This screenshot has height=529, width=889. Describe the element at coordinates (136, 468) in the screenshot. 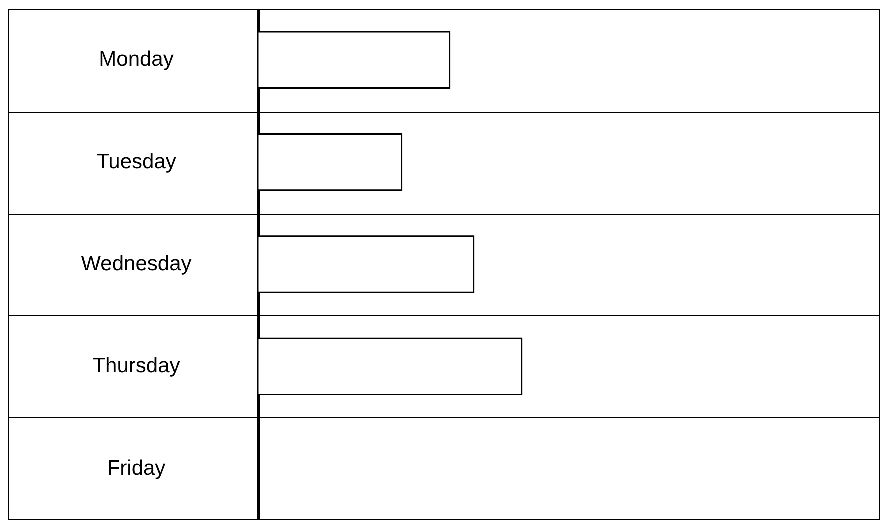

I see `y-tick-label: Friday` at that location.